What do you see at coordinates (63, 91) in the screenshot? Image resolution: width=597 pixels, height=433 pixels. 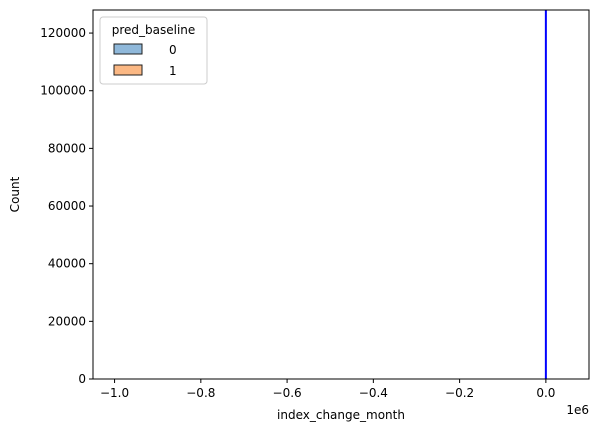 I see `y-tick-label: 100000` at bounding box center [63, 91].